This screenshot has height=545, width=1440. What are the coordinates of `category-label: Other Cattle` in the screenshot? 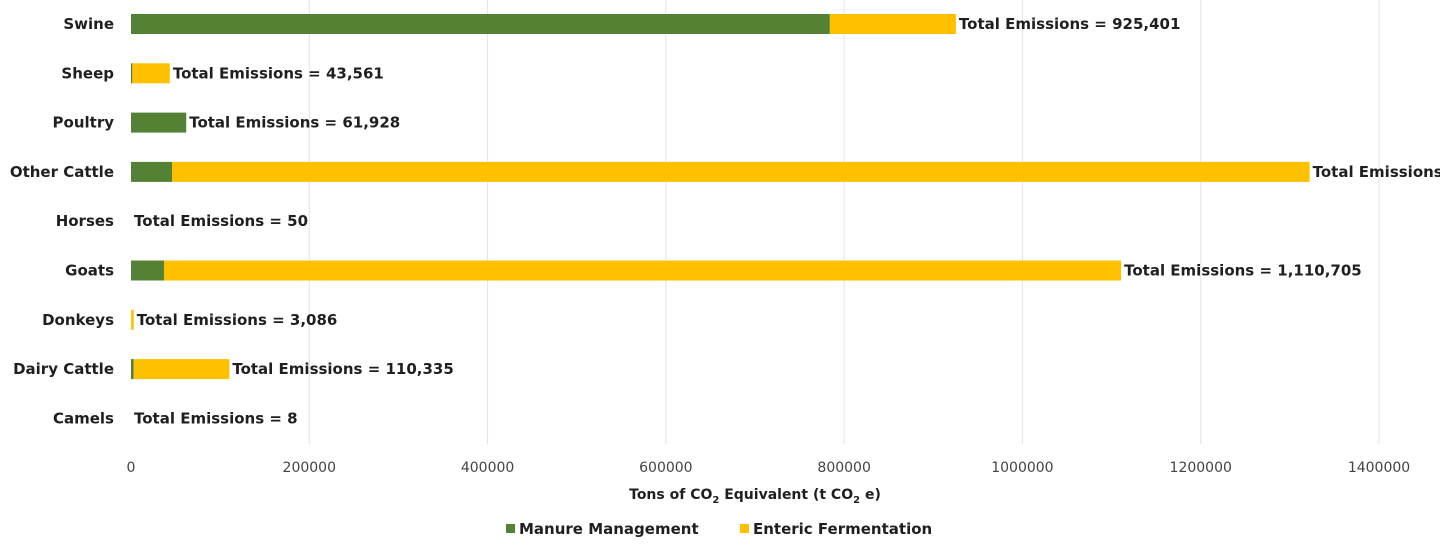 It's located at (62, 172).